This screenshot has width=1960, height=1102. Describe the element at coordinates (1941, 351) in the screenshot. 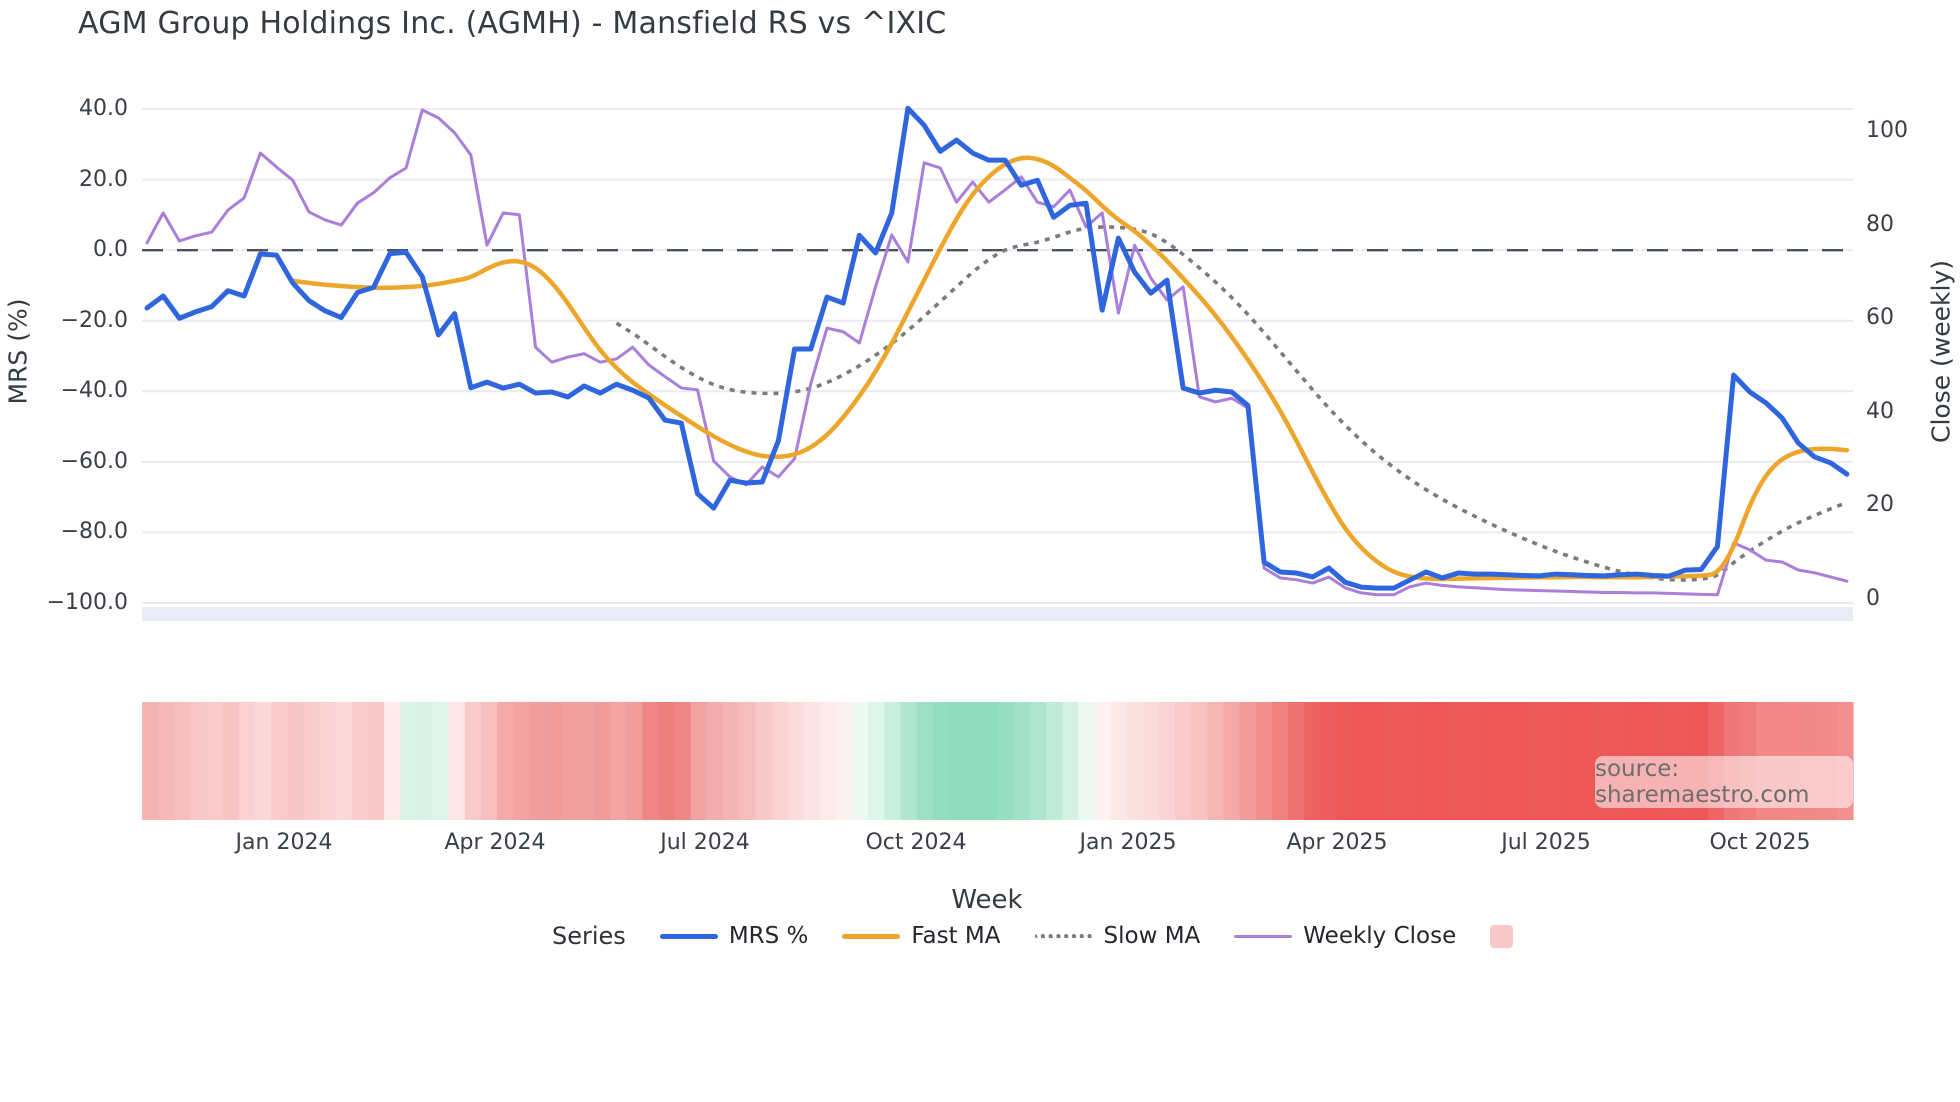

I see `right-axis-title: Close (weekly)` at that location.